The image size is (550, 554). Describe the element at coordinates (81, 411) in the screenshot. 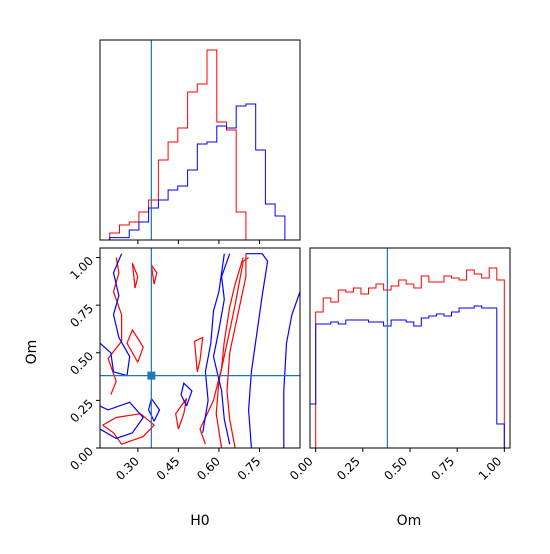

I see `y-tick-label: 0.25` at that location.